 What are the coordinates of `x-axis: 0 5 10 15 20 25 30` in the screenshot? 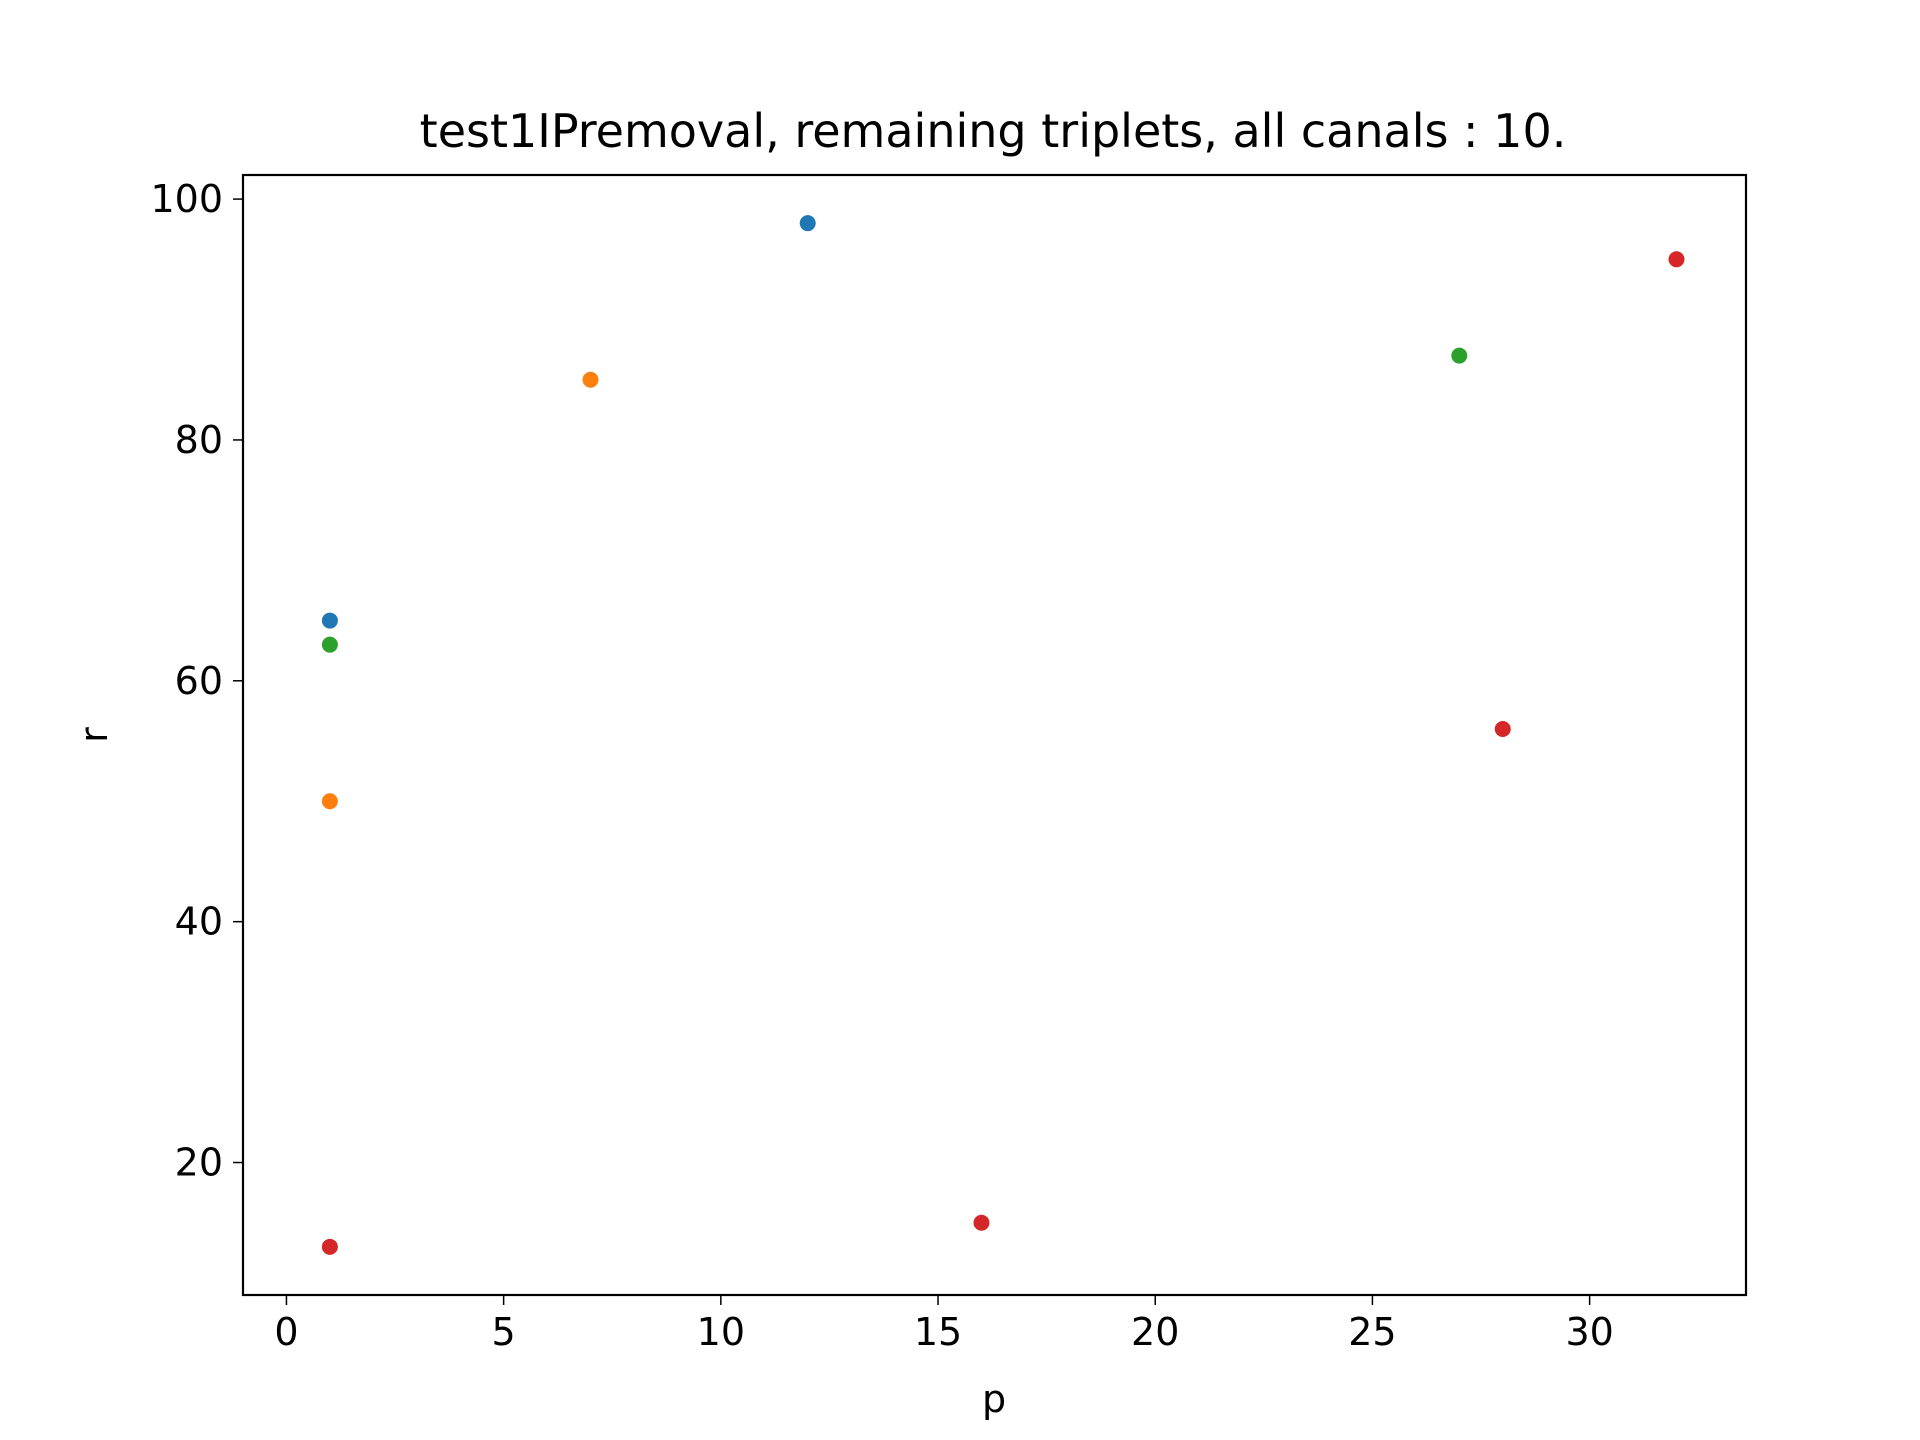 It's located at (944, 1324).